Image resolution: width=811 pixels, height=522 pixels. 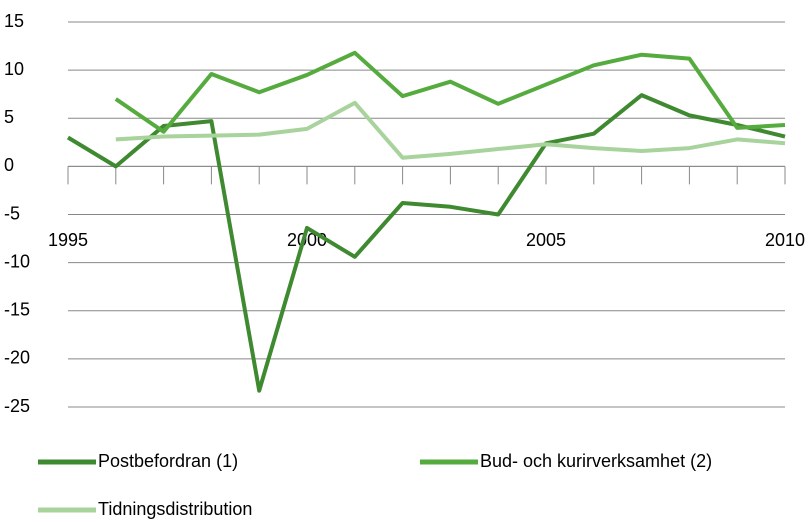 What do you see at coordinates (17, 310) in the screenshot?
I see `y-tick-label: -15` at bounding box center [17, 310].